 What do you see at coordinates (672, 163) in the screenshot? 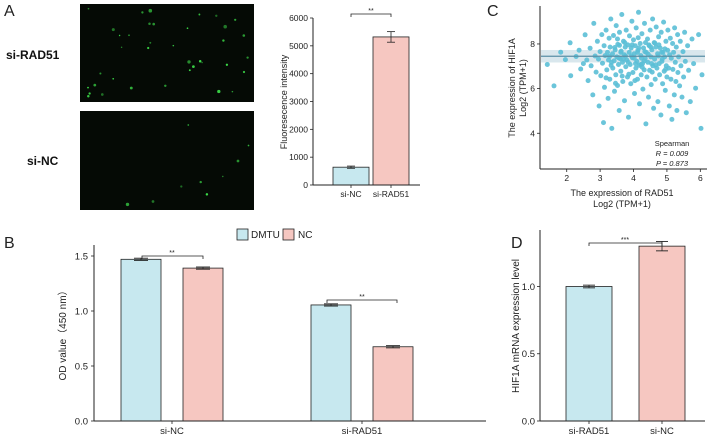
I see `stat-p: P = 0.873` at bounding box center [672, 163].